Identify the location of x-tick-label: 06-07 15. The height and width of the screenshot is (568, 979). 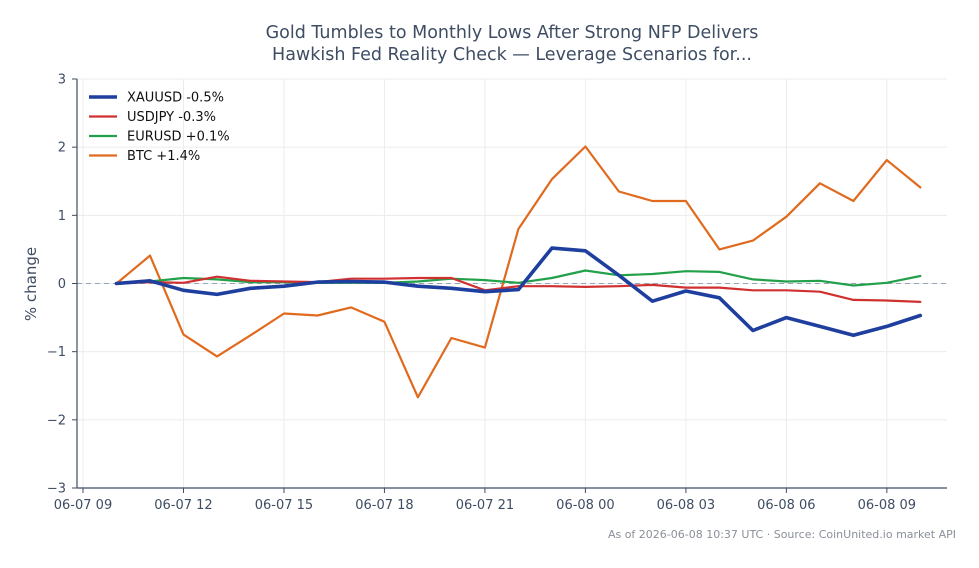
(284, 505).